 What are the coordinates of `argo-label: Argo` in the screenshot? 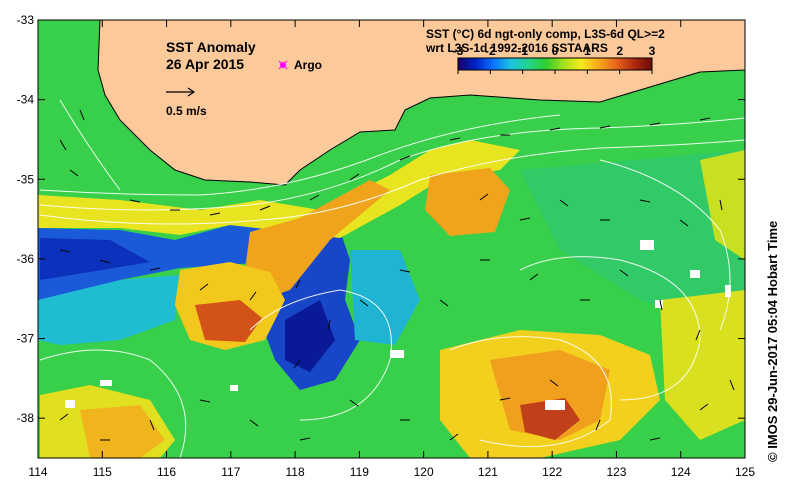 It's located at (308, 65).